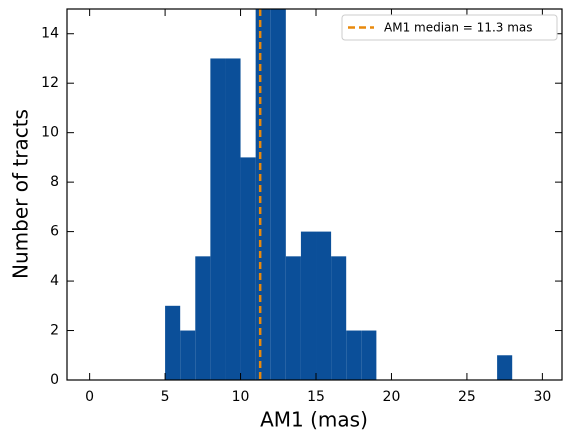 Image resolution: width=564 pixels, height=436 pixels. I want to click on x-tick-label: 30, so click(542, 397).